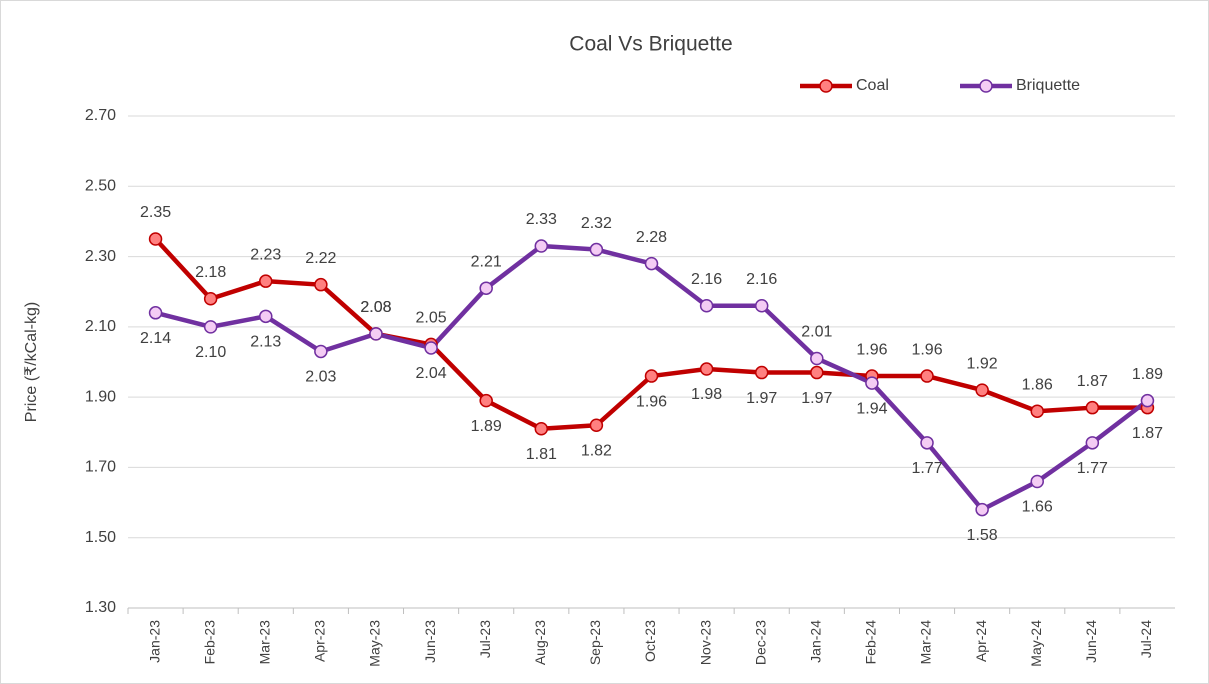  Describe the element at coordinates (375, 643) in the screenshot. I see `x-tick-label: May-23` at that location.